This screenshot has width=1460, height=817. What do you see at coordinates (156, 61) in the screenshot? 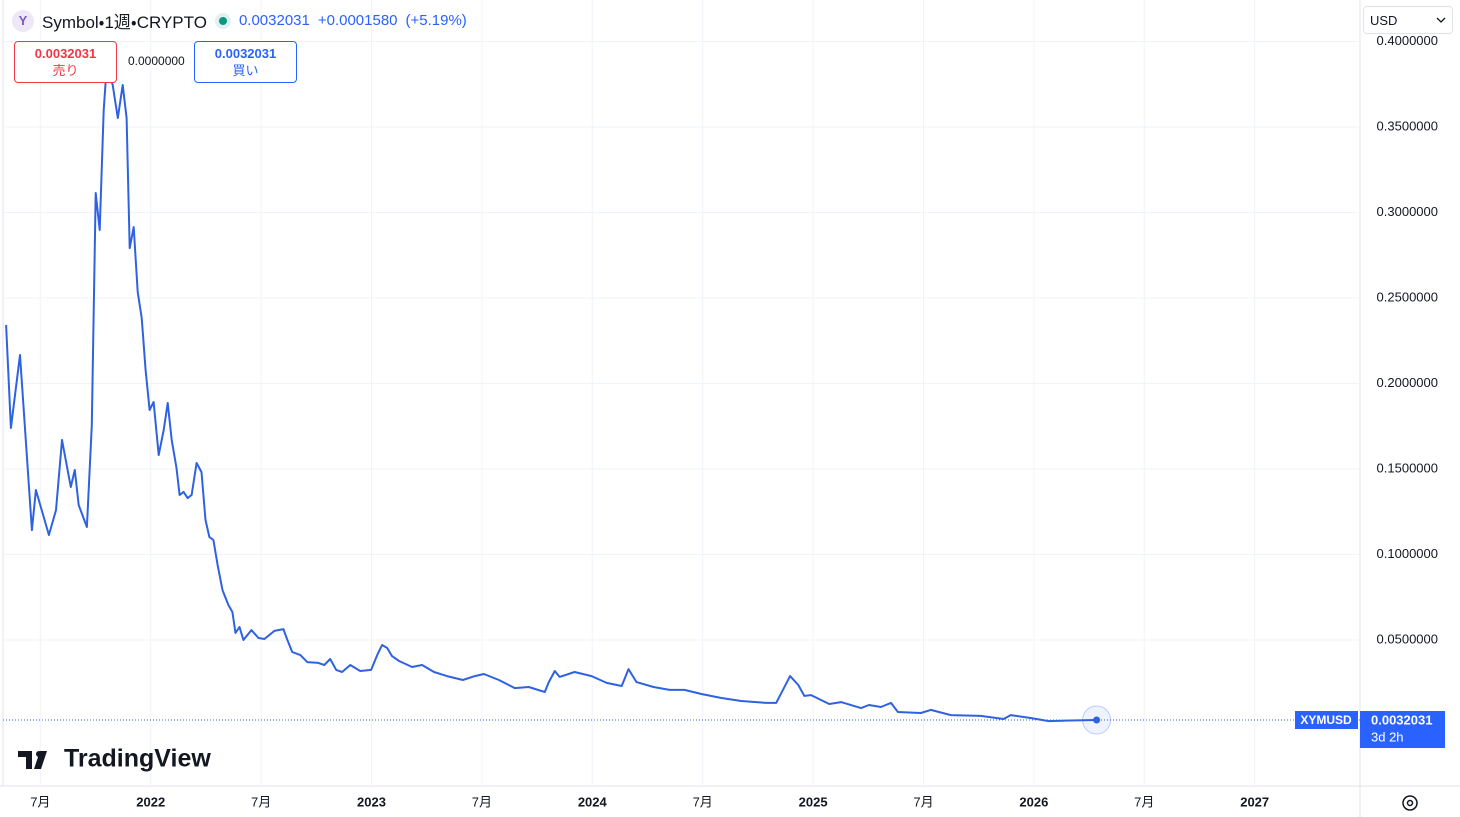
I see `spread: 0.0000000` at bounding box center [156, 61].